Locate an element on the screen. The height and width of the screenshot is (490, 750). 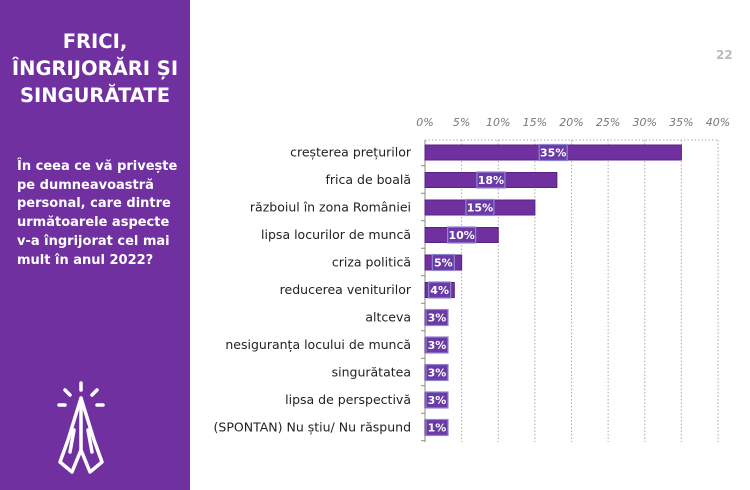
category-label: criza politică is located at coordinates (371, 262).